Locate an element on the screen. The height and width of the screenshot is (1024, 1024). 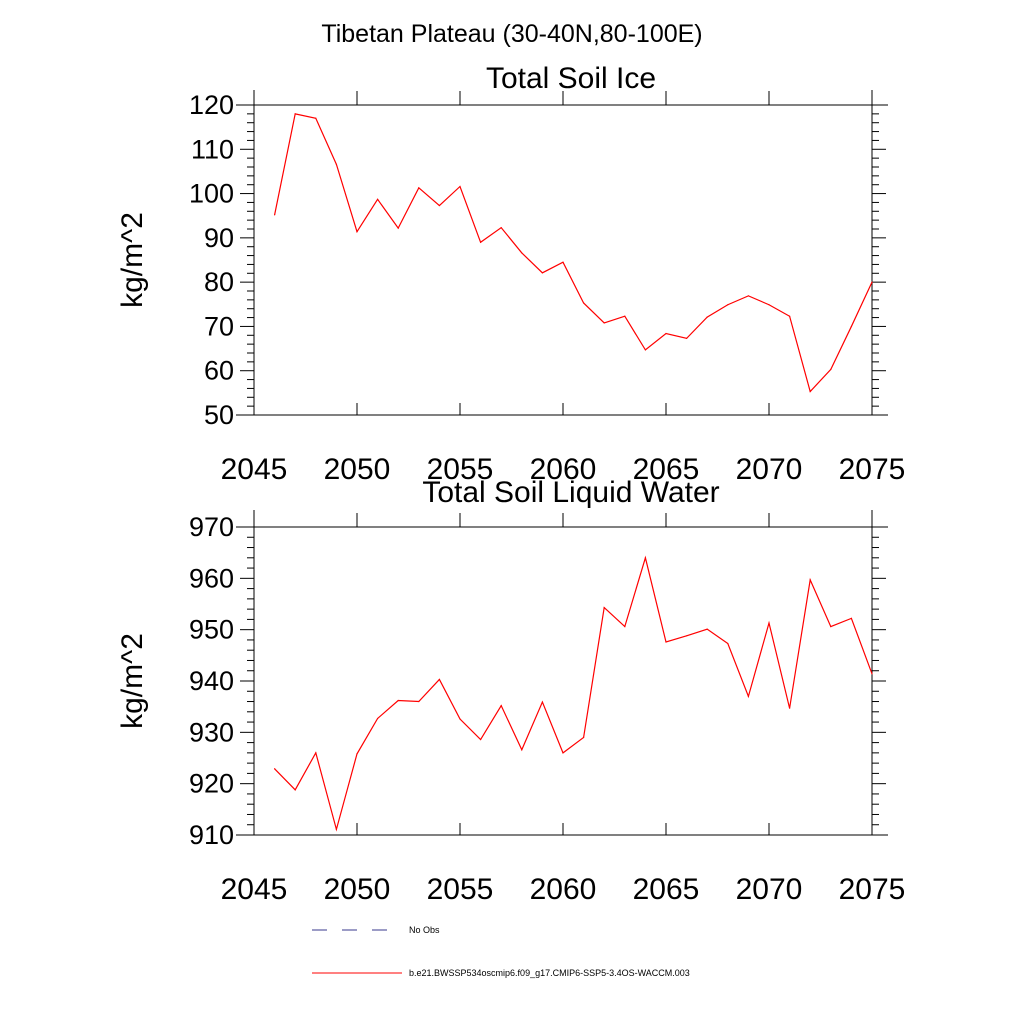
liquid-x-tick-label: 2065 is located at coordinates (666, 889).